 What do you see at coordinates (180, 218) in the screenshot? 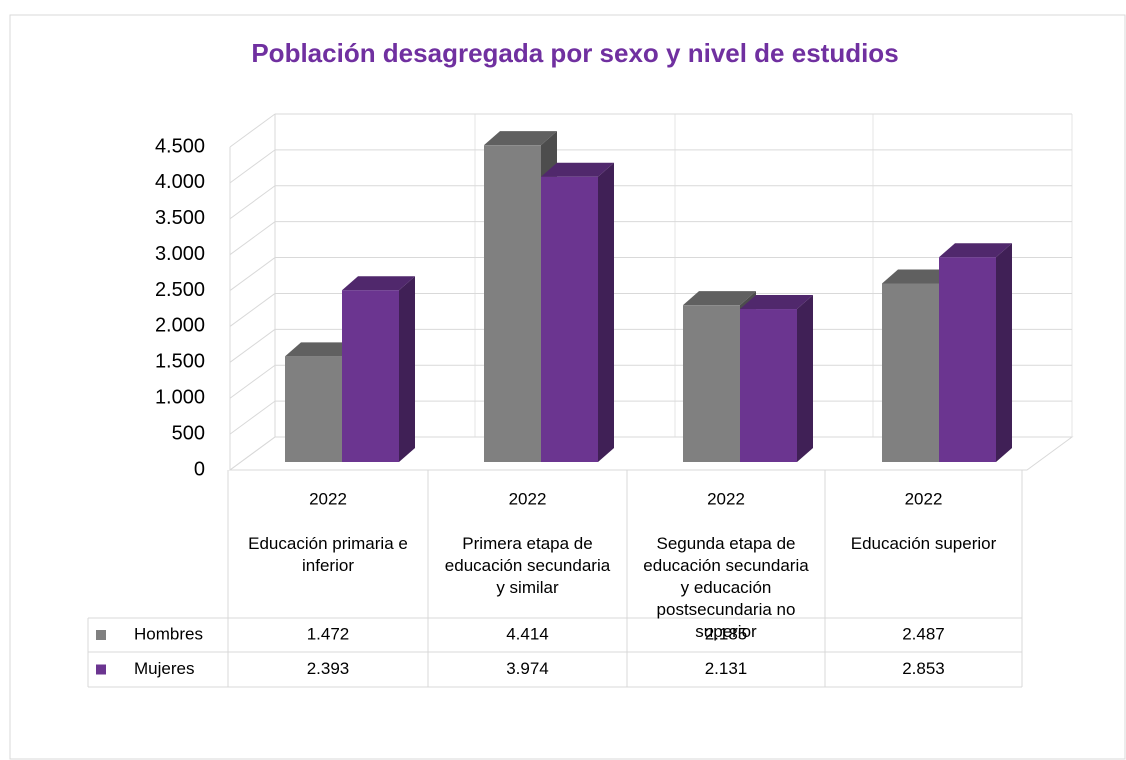
I see `y-tick-label: 3.500` at bounding box center [180, 218].